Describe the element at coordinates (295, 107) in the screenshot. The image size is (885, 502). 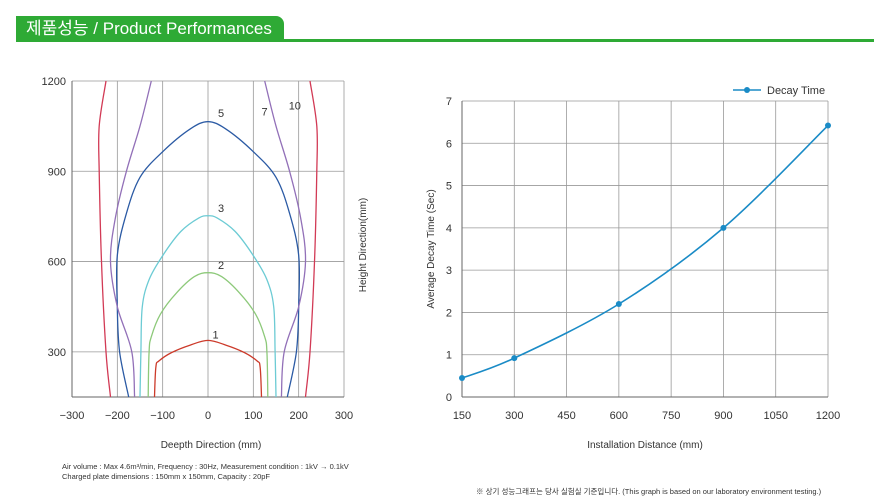
I see `curve-label-10: 10` at that location.